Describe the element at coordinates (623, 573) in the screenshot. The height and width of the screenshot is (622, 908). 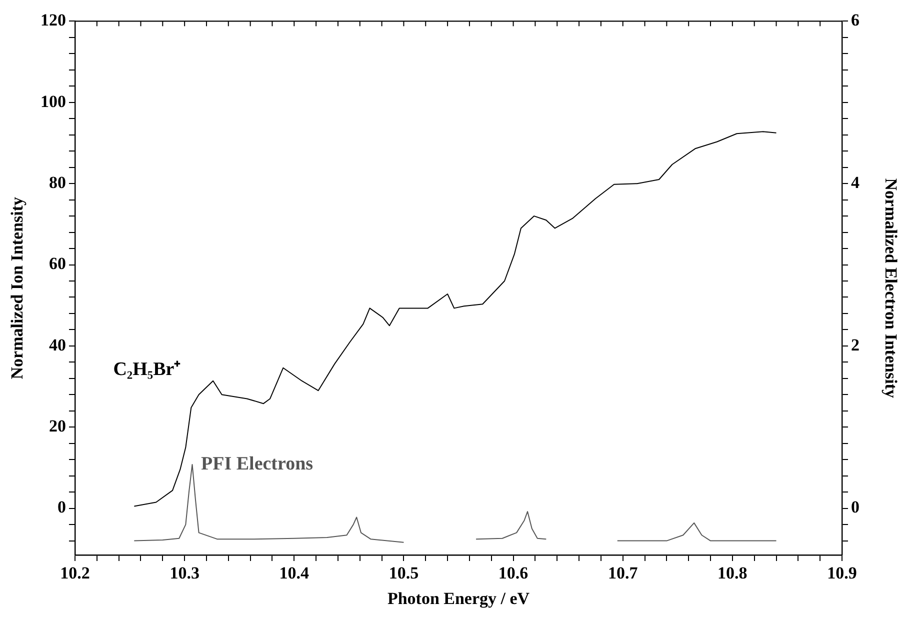
I see `x-tick-label: 10.7` at that location.